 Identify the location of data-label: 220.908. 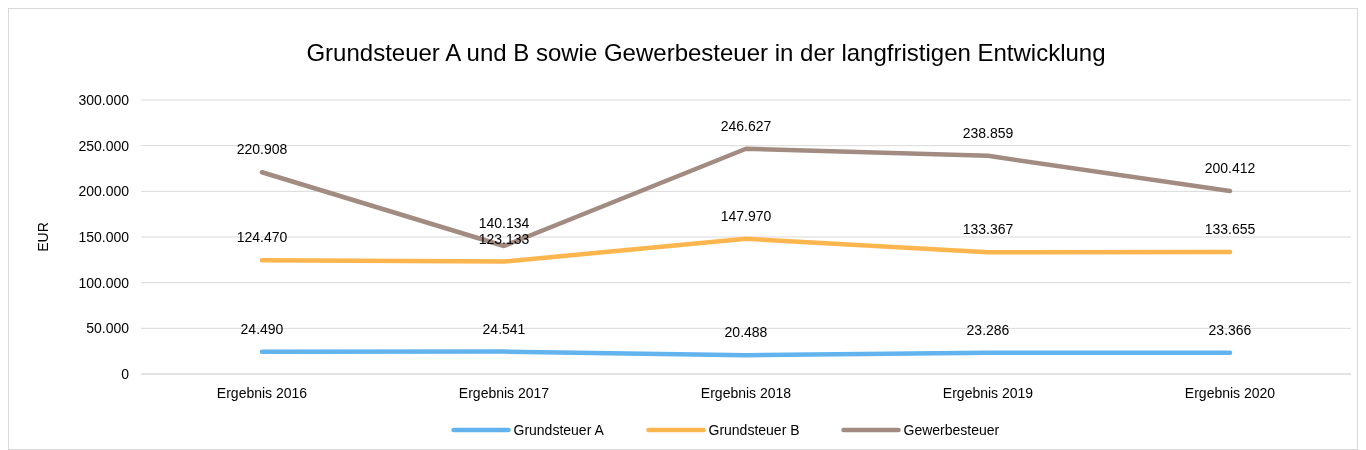
(262, 149).